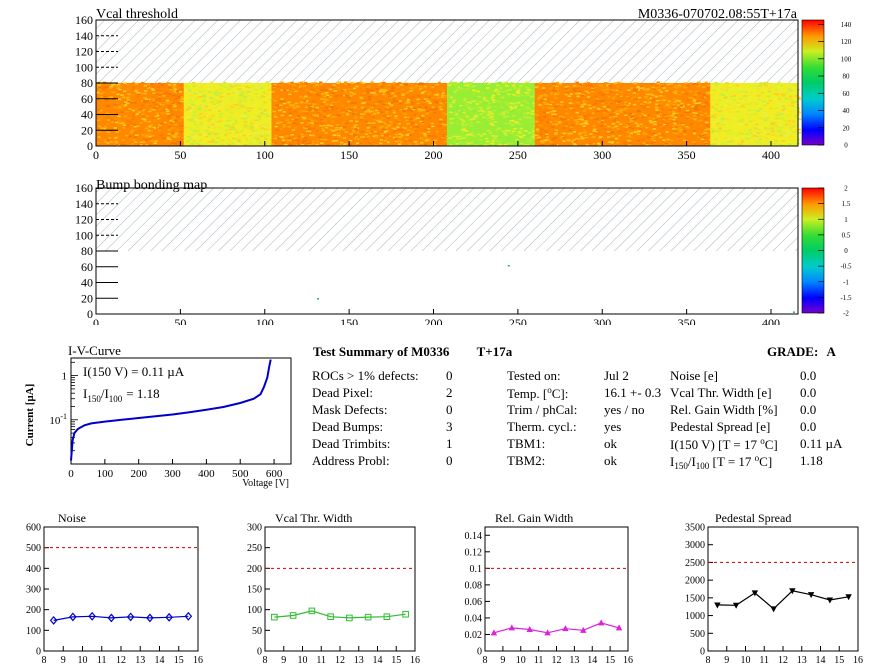 This screenshot has width=896, height=672. What do you see at coordinates (592, 660) in the screenshot?
I see `x-tick-label: 14` at bounding box center [592, 660].